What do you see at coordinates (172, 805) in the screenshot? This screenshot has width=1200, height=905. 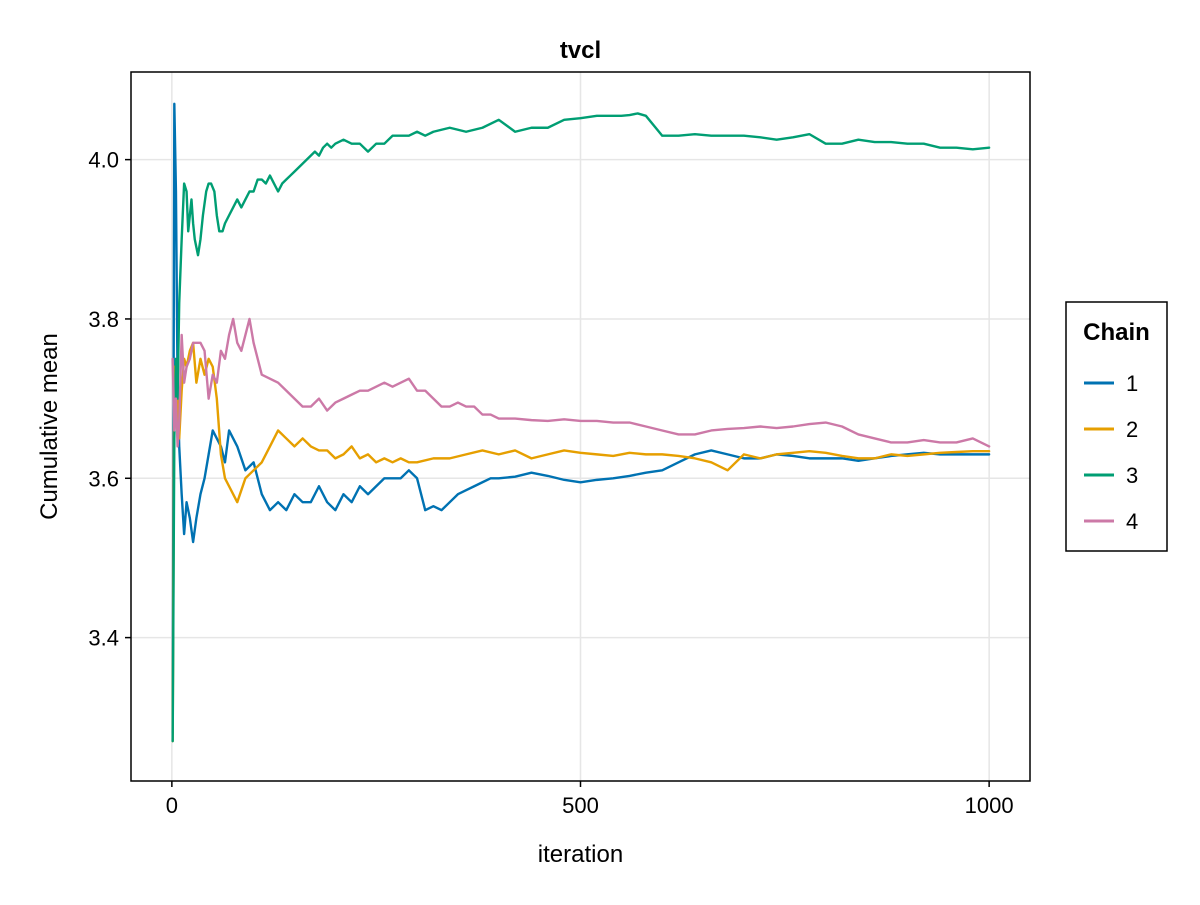 I see `x-tick-label: 0` at bounding box center [172, 805].